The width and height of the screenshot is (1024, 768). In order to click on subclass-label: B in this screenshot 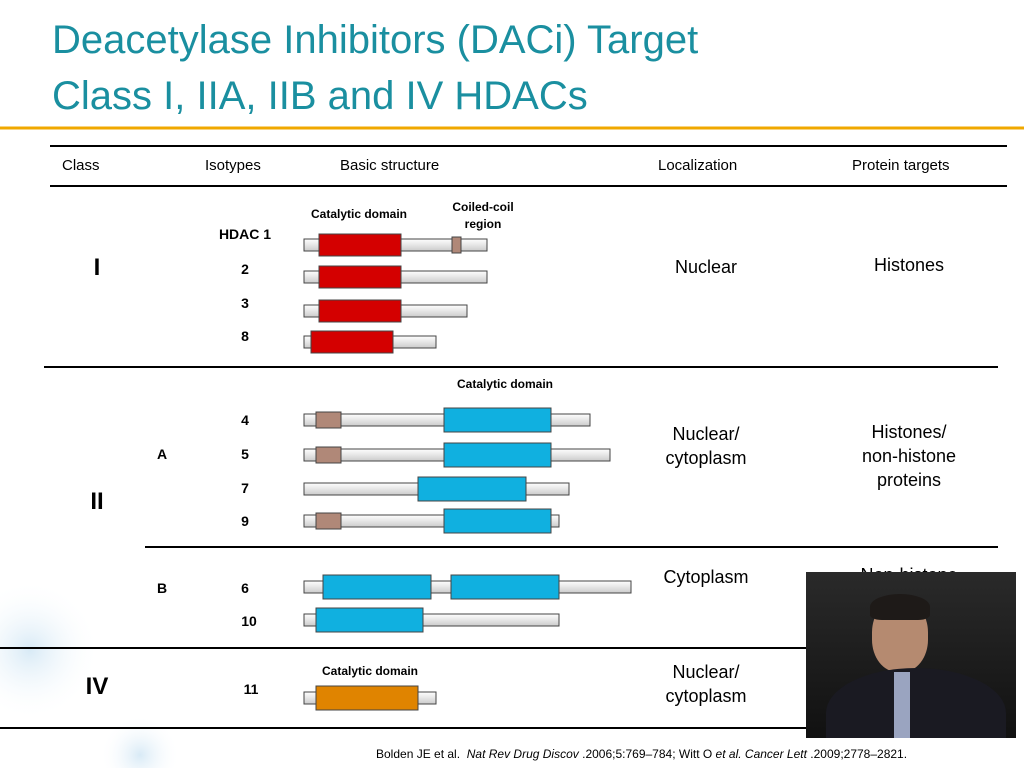, I will do `click(162, 588)`.